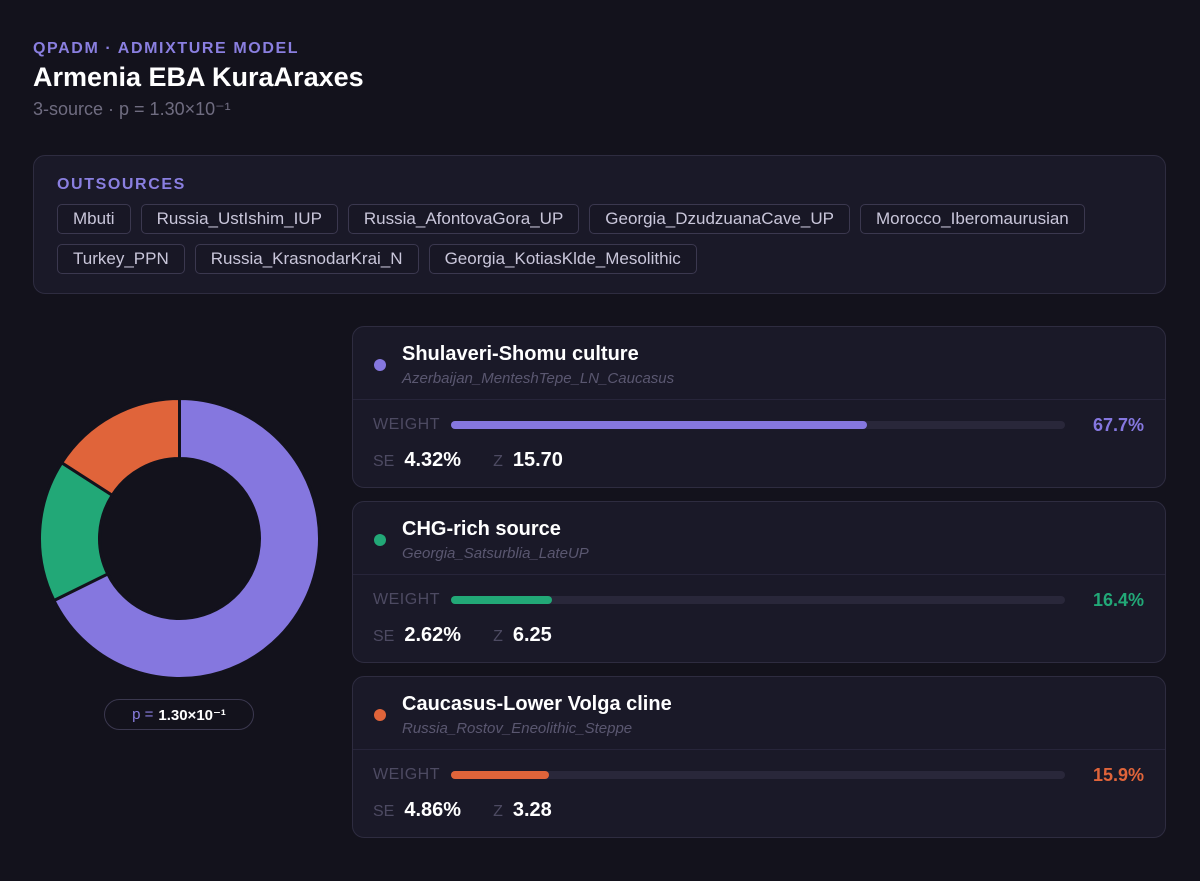  Describe the element at coordinates (306, 259) in the screenshot. I see `outsource-chip: Russia_KrasnodarKrai_N` at that location.